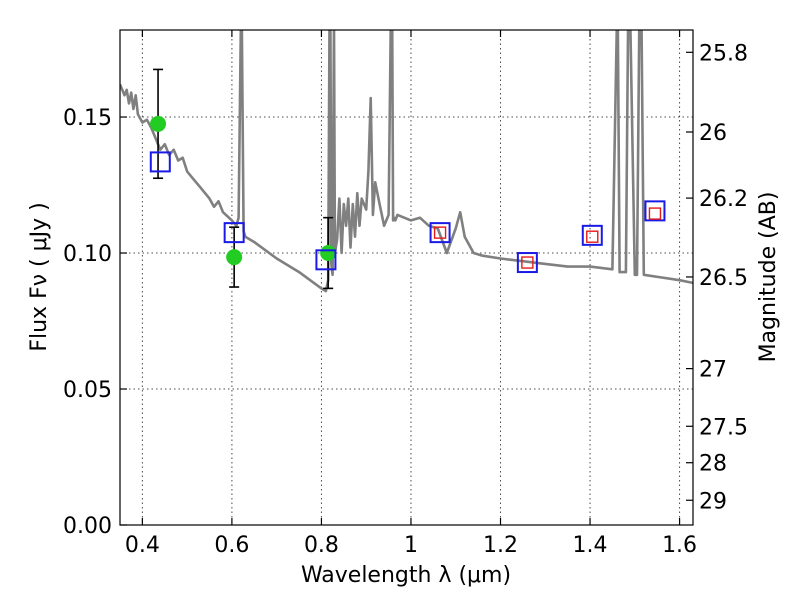 The width and height of the screenshot is (800, 600). I want to click on x-tick-label: 0.8, so click(321, 545).